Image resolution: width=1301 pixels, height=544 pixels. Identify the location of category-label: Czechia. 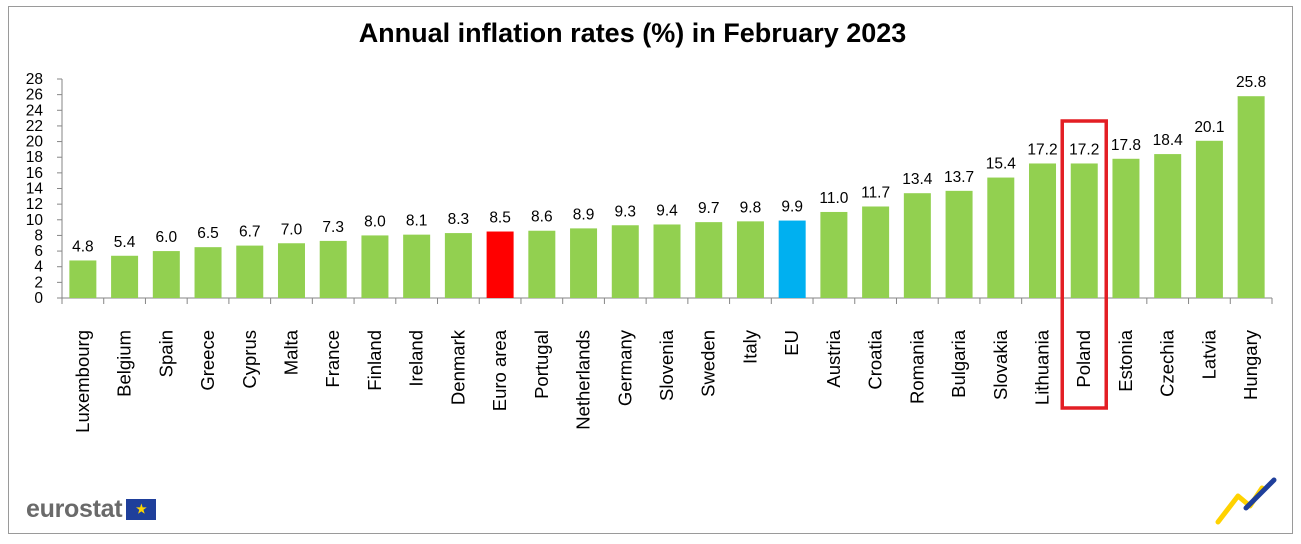
(1167, 363).